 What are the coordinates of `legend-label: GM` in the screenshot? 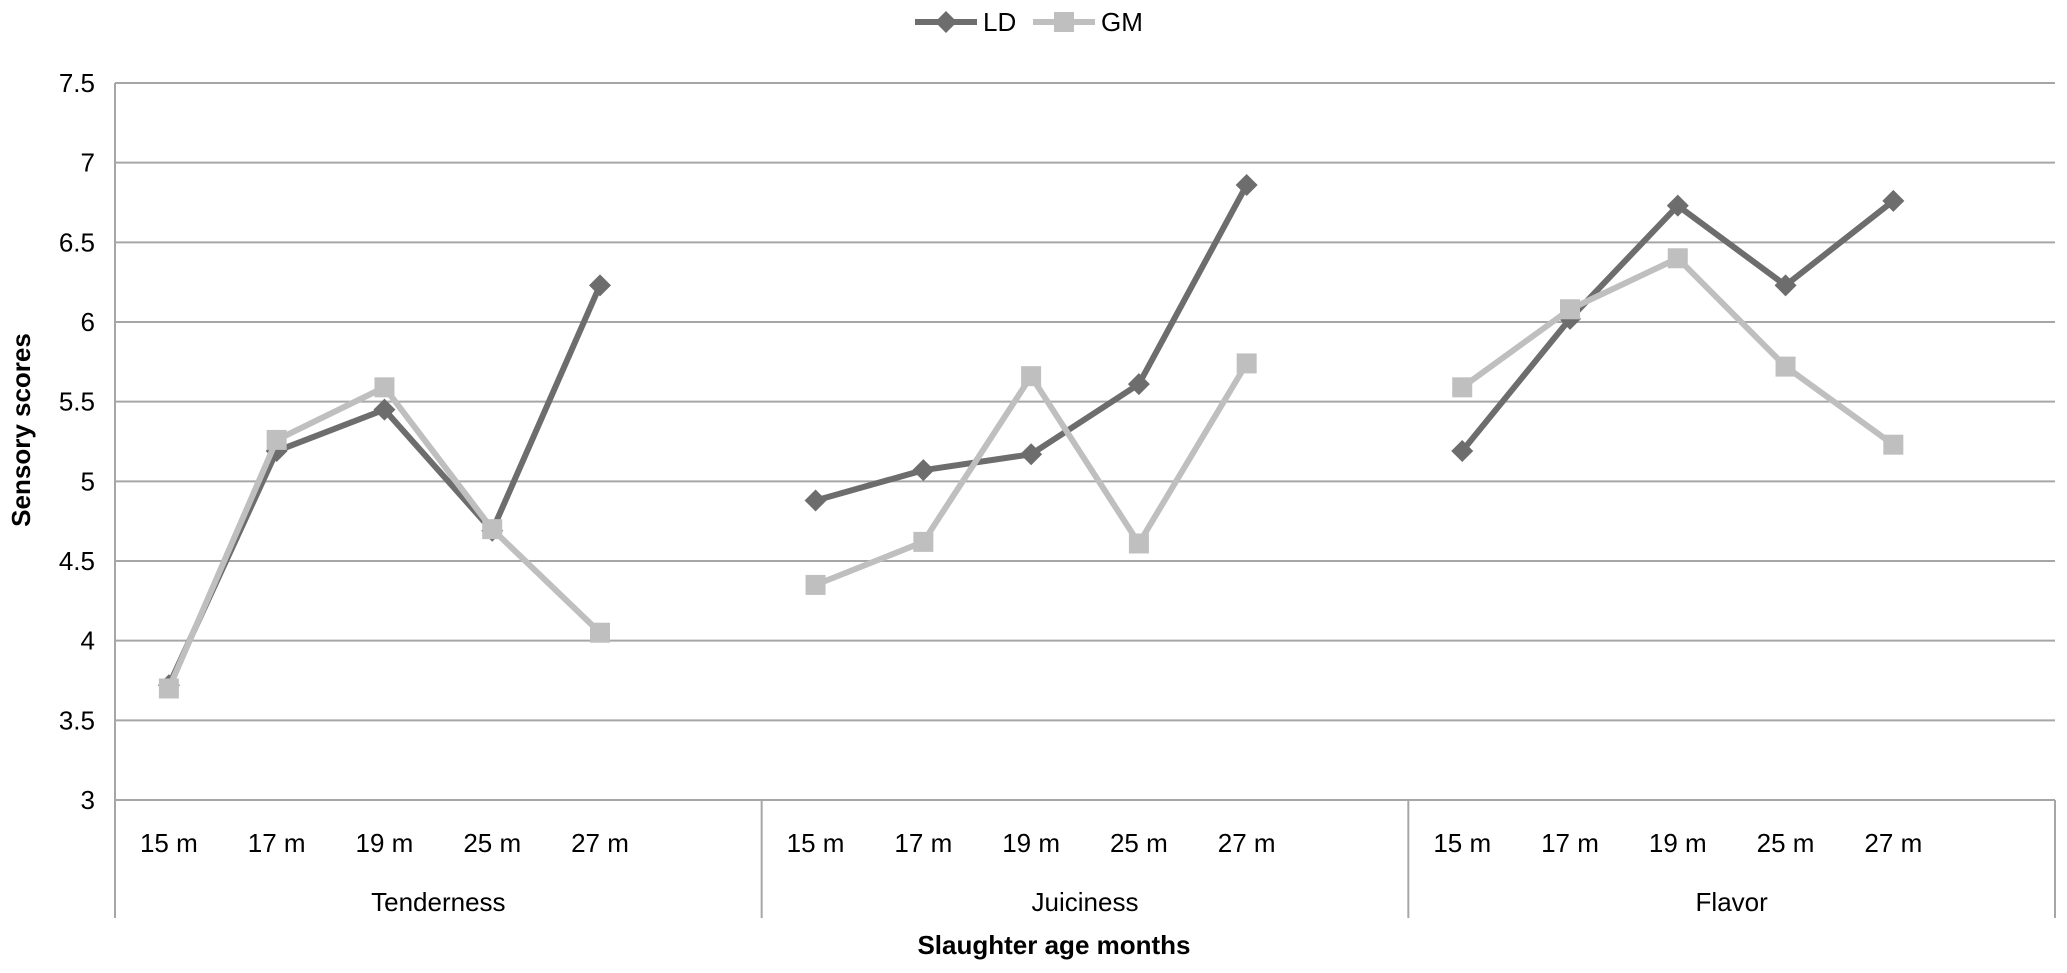 It's located at (1122, 22).